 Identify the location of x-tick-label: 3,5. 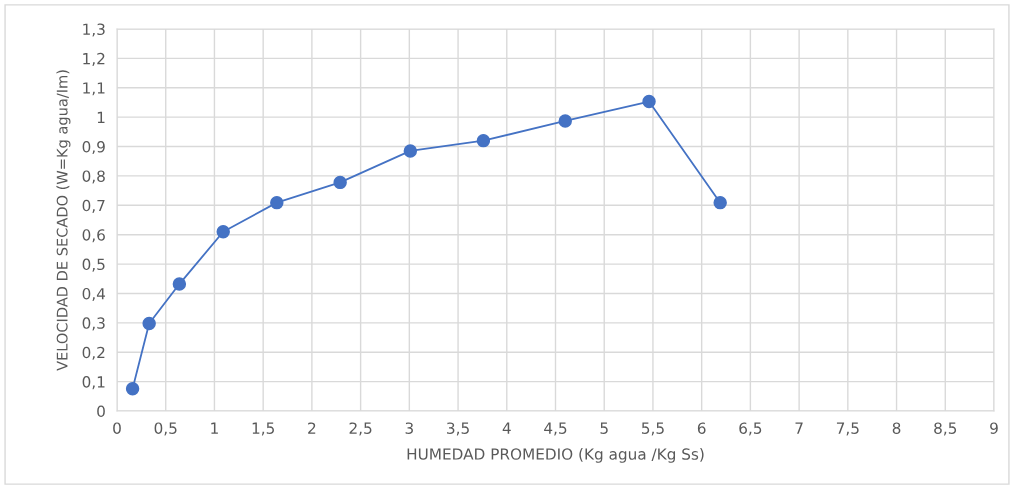
(458, 429).